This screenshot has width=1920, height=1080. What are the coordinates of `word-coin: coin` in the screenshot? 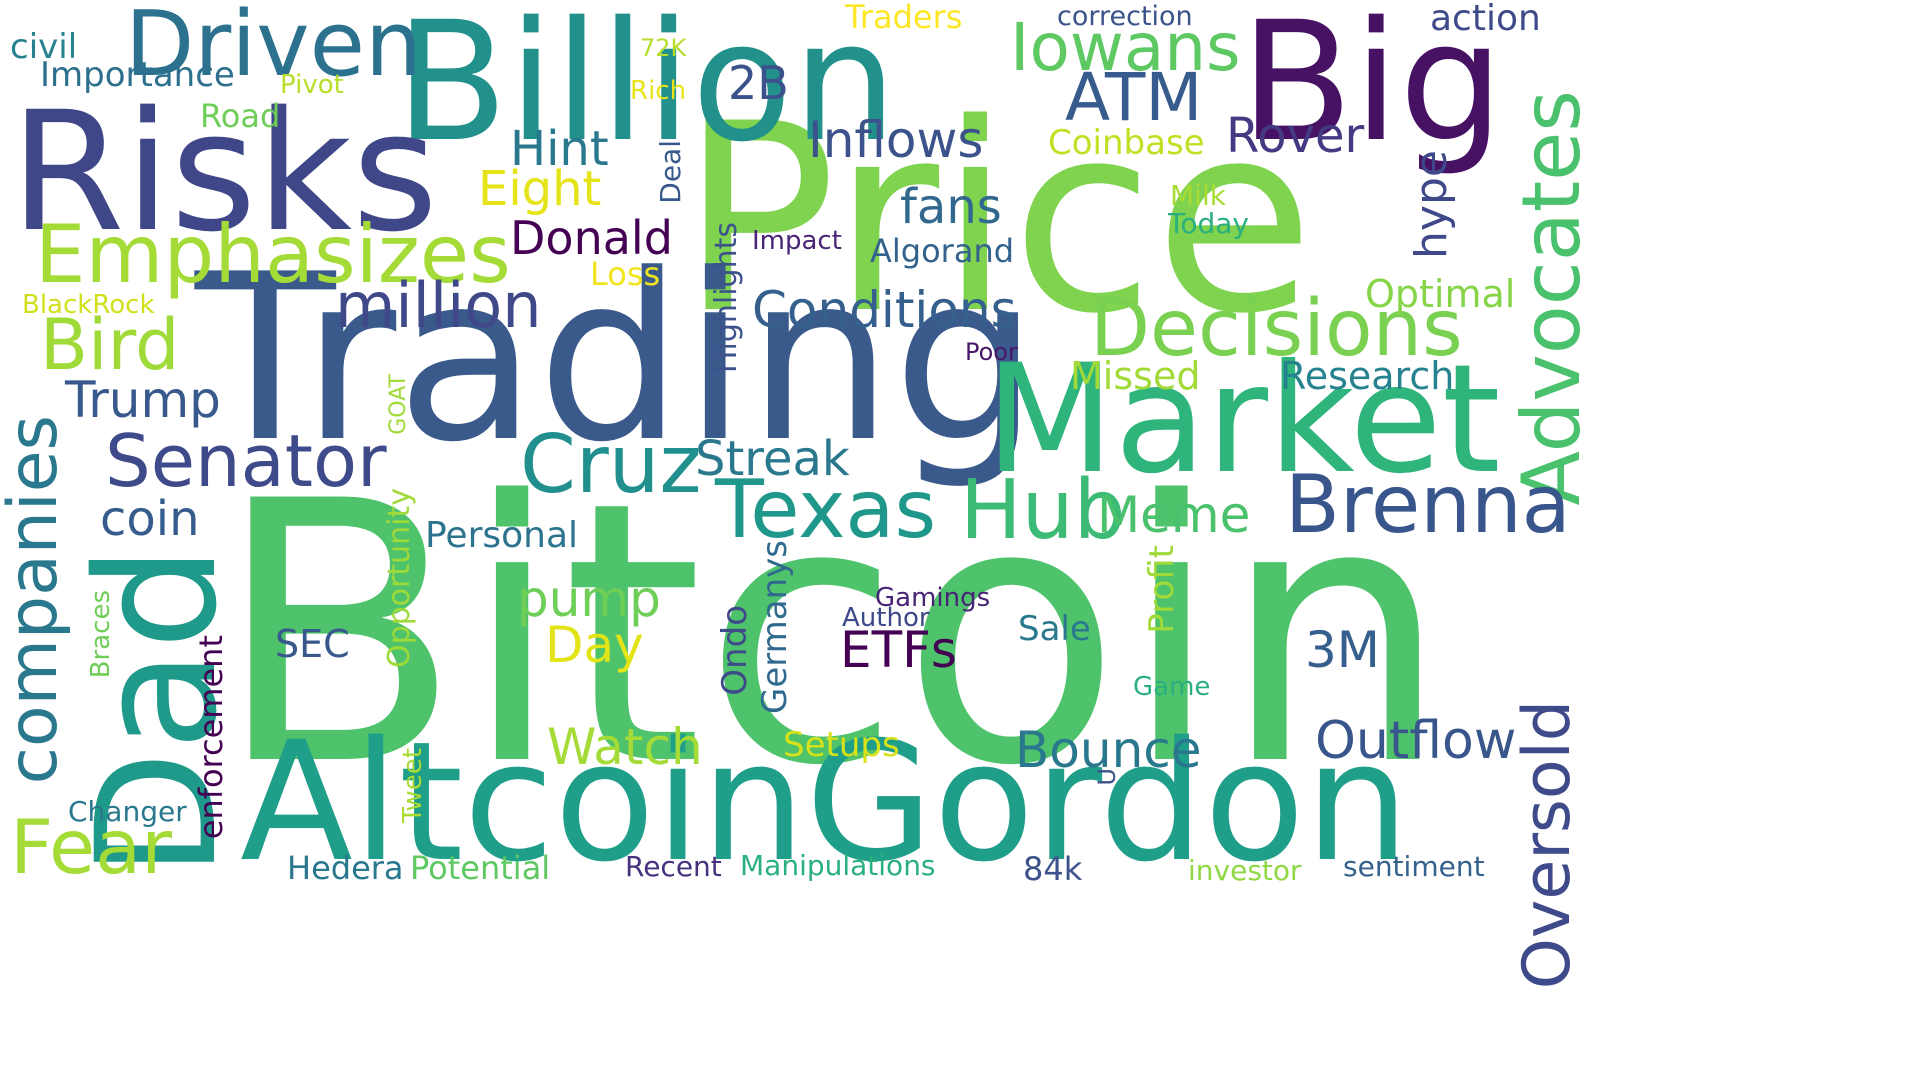 It's located at (150, 519).